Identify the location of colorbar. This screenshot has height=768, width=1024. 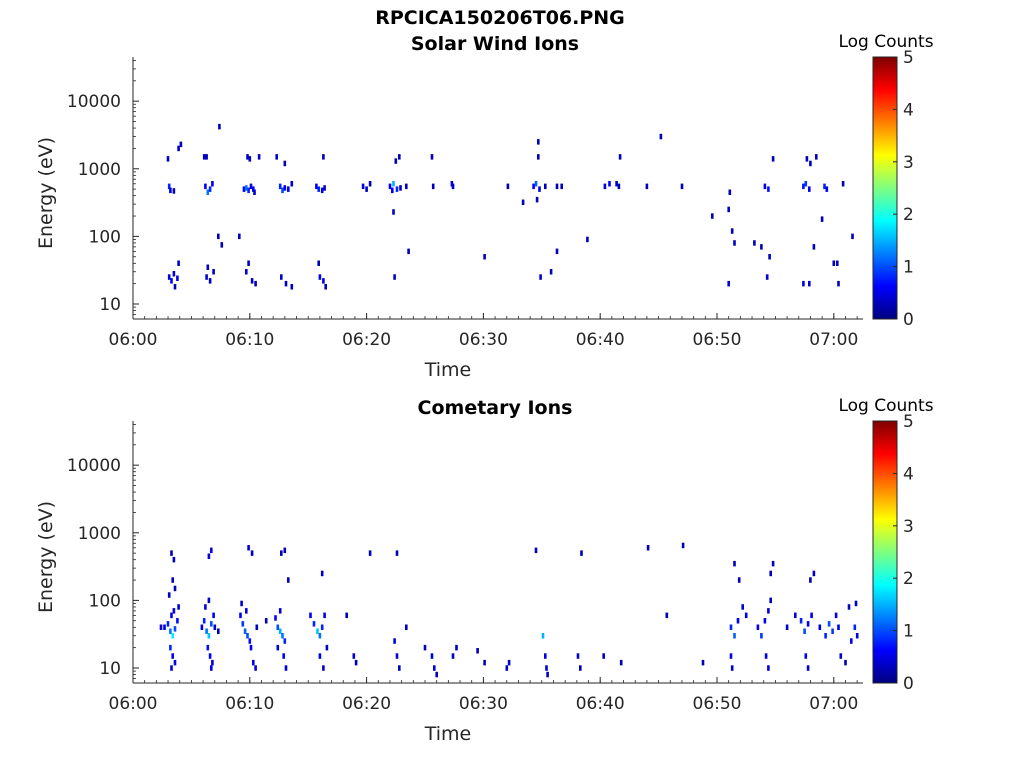
(885, 552).